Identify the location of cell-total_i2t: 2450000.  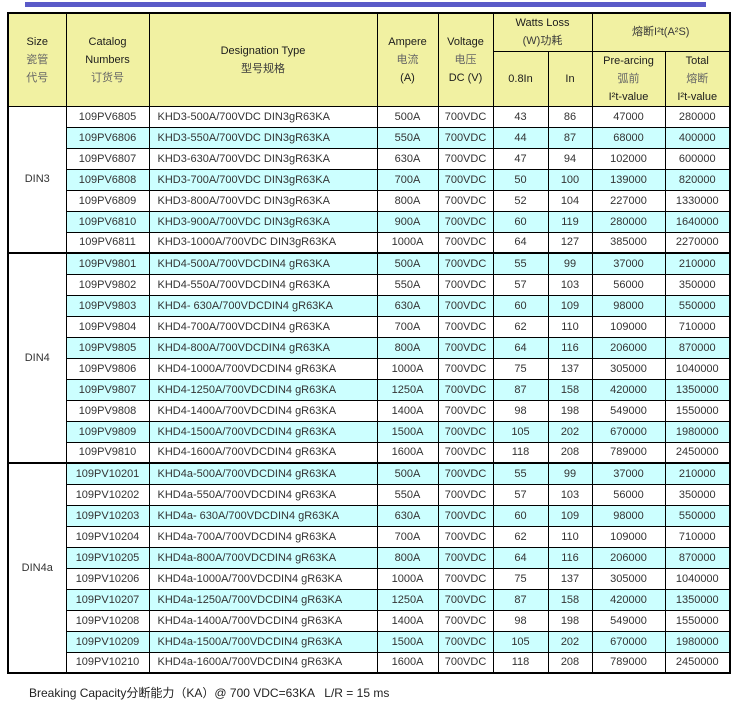
(697, 662).